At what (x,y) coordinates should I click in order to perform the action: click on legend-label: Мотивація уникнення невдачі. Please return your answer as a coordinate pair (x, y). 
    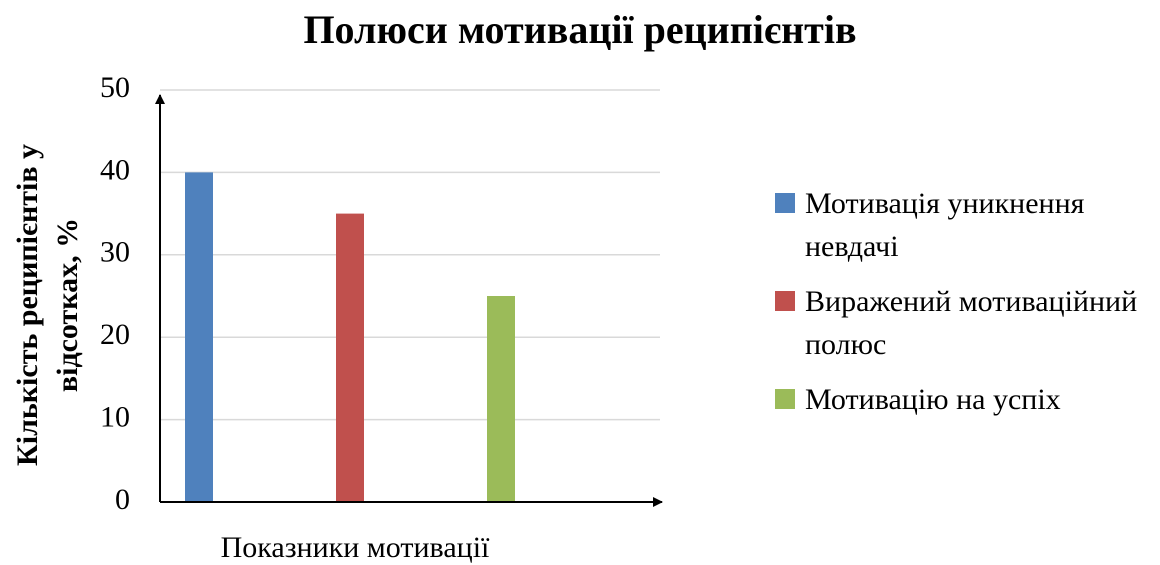
    Looking at the image, I should click on (945, 225).